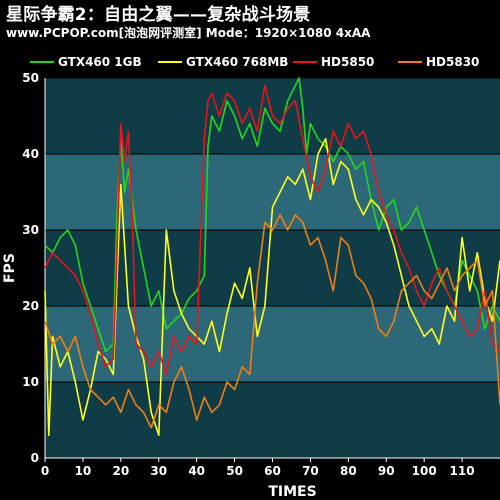  I want to click on x-tick-label: 110, so click(462, 471).